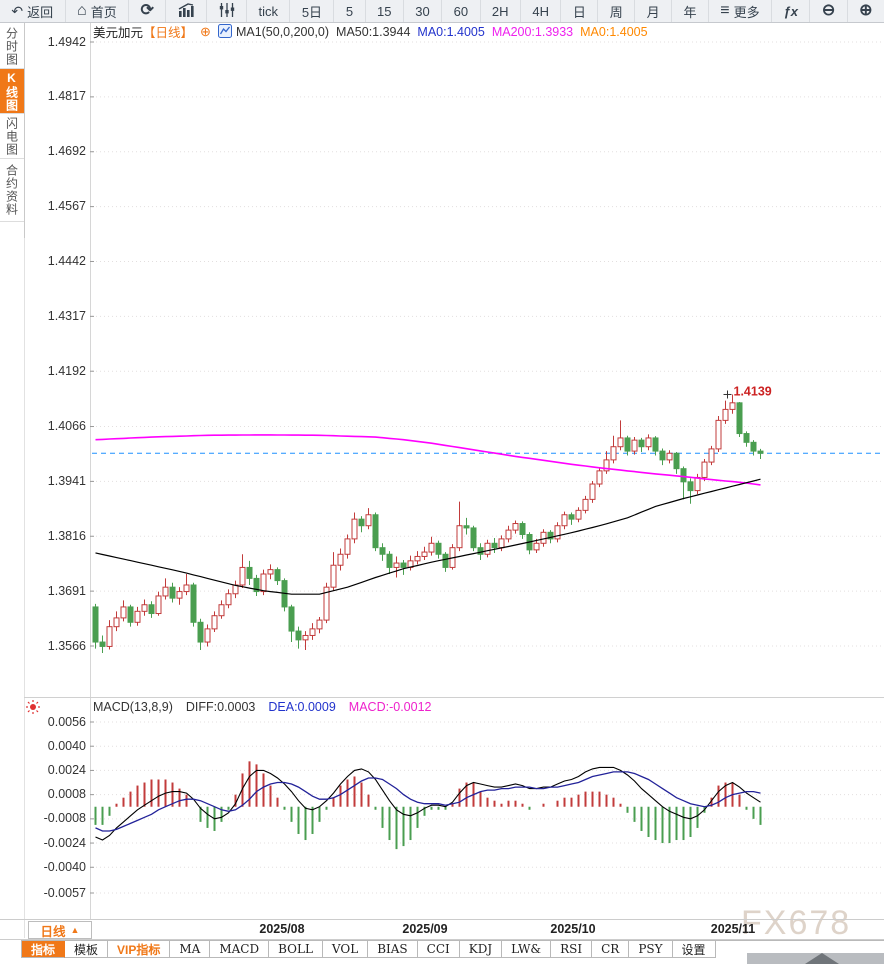  I want to click on kline-sliders-icon, so click(227, 11).